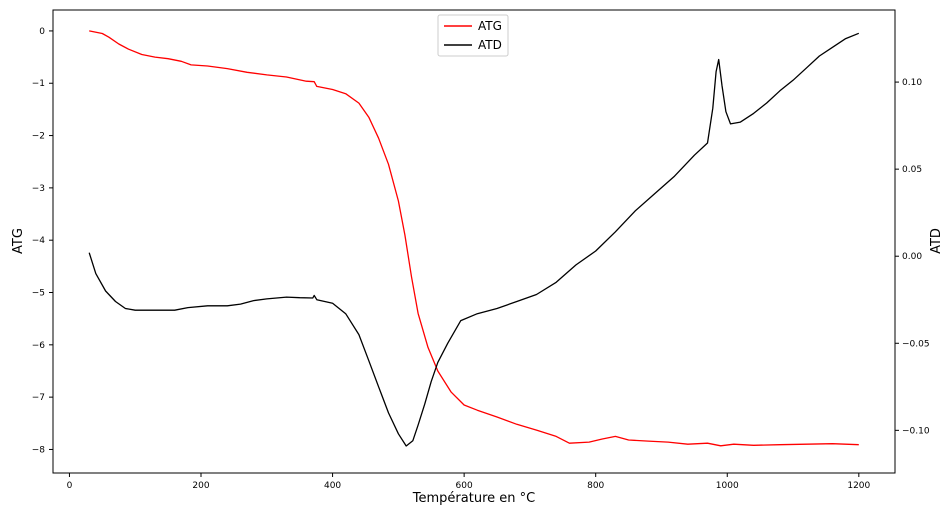 The image size is (947, 510). I want to click on x-axis-label: Température en °C, so click(473, 498).